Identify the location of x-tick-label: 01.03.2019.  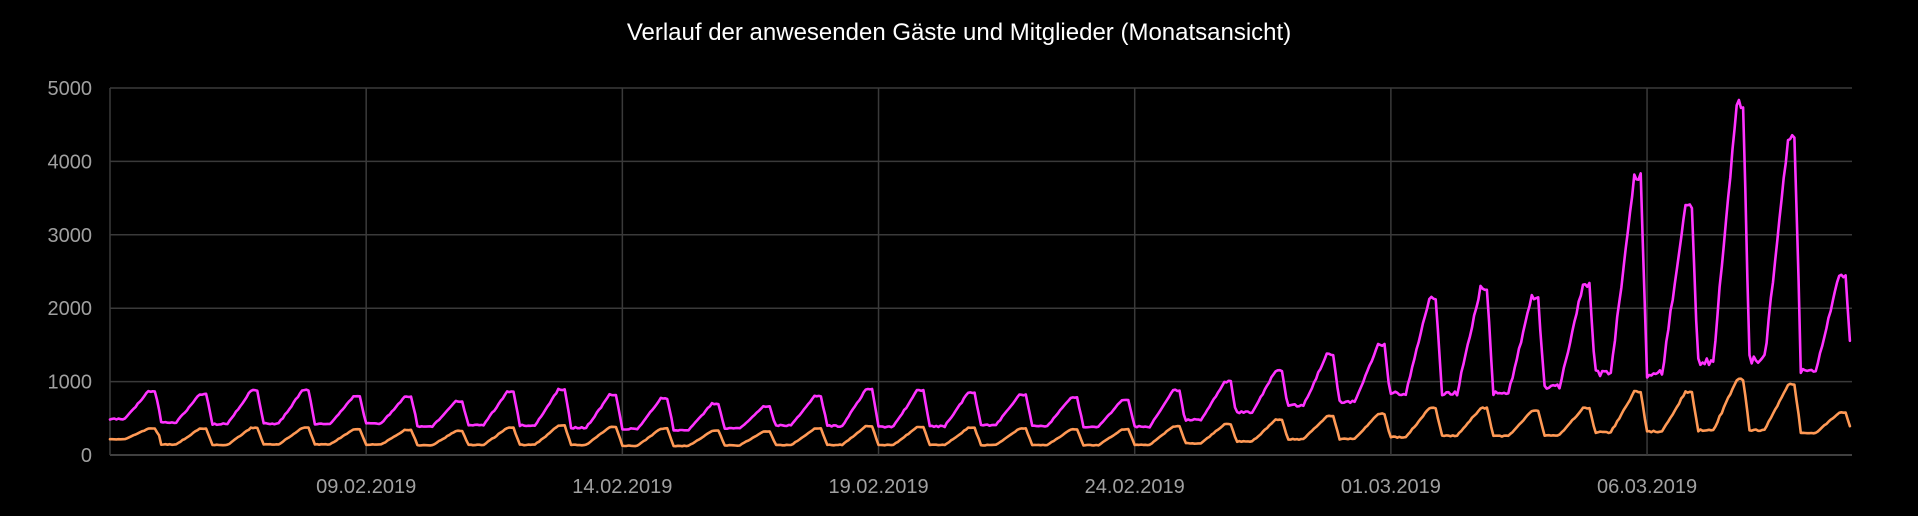
(1391, 487).